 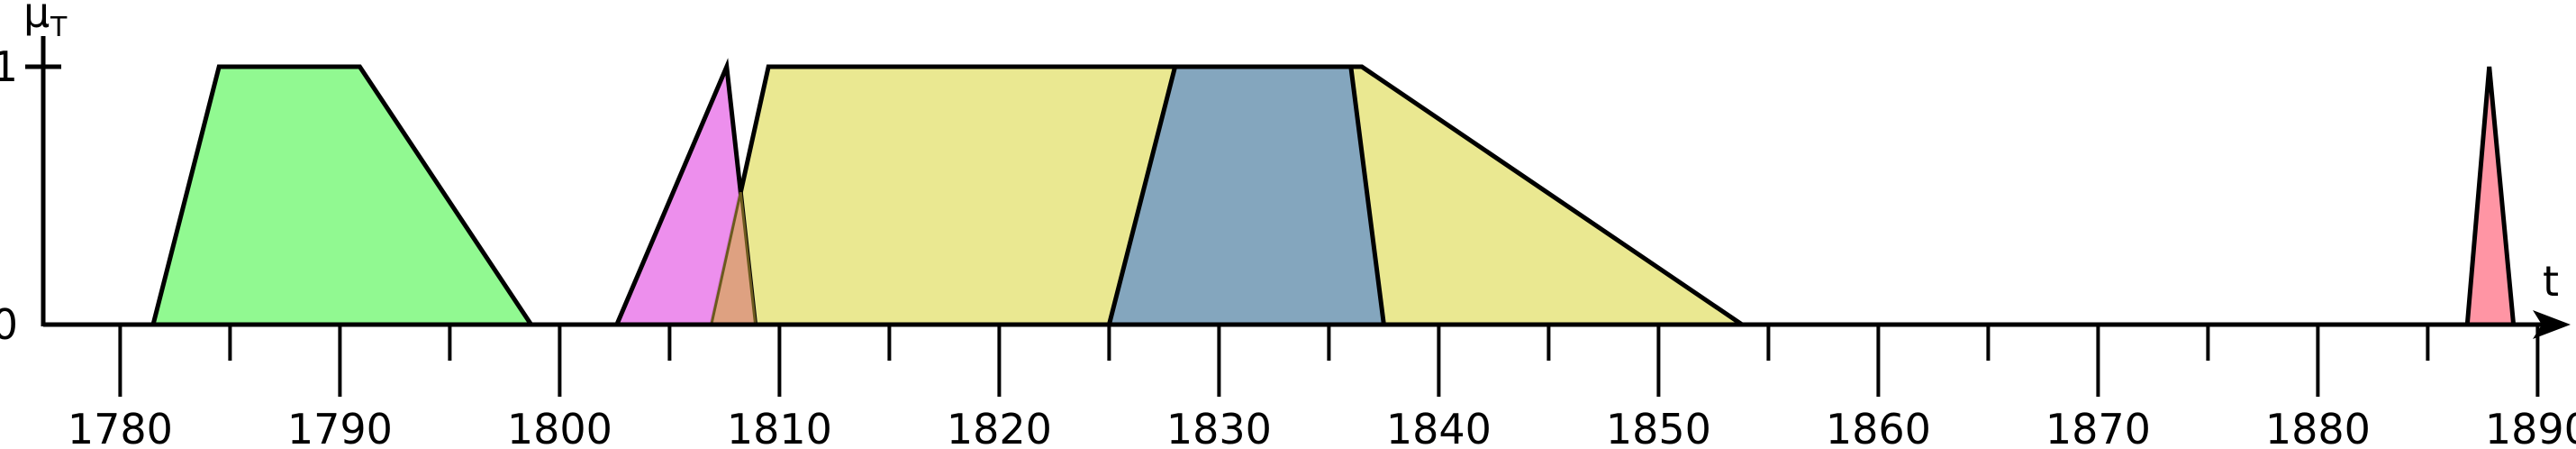 I want to click on x-tick-label-1870: 1870, so click(x=2098, y=427).